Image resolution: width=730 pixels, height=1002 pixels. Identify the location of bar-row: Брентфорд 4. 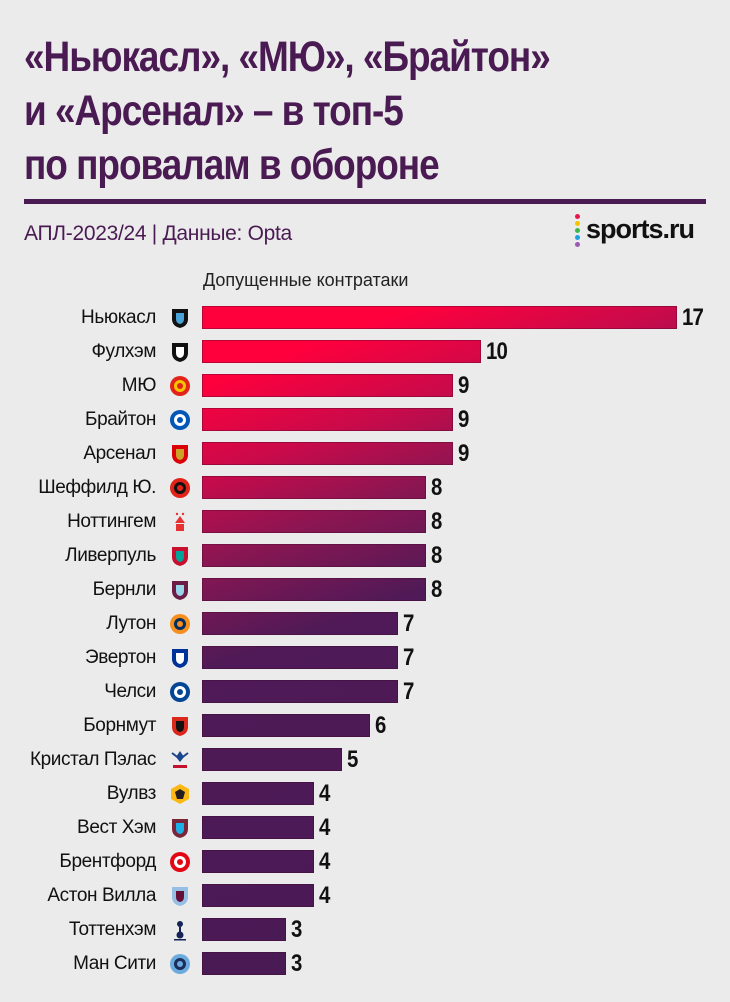
(365, 861).